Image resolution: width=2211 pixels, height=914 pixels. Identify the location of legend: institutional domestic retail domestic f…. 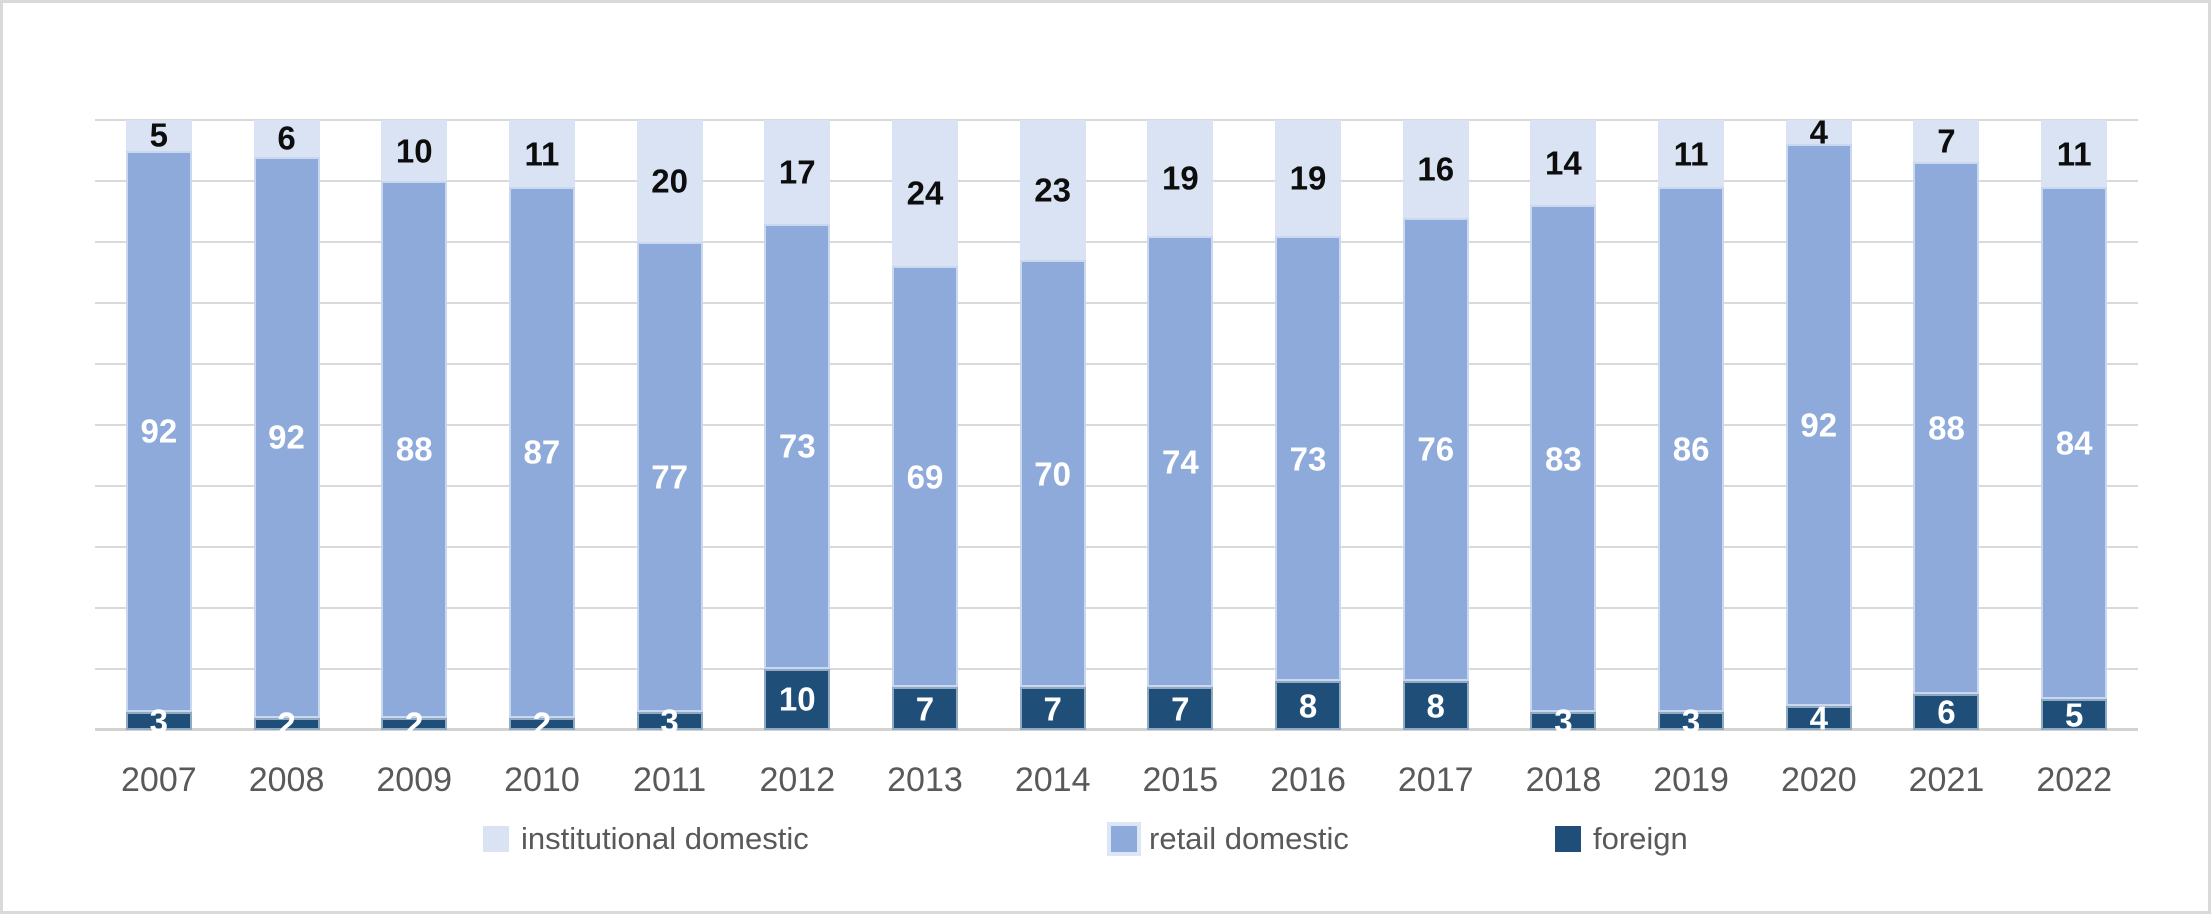
(1105, 839).